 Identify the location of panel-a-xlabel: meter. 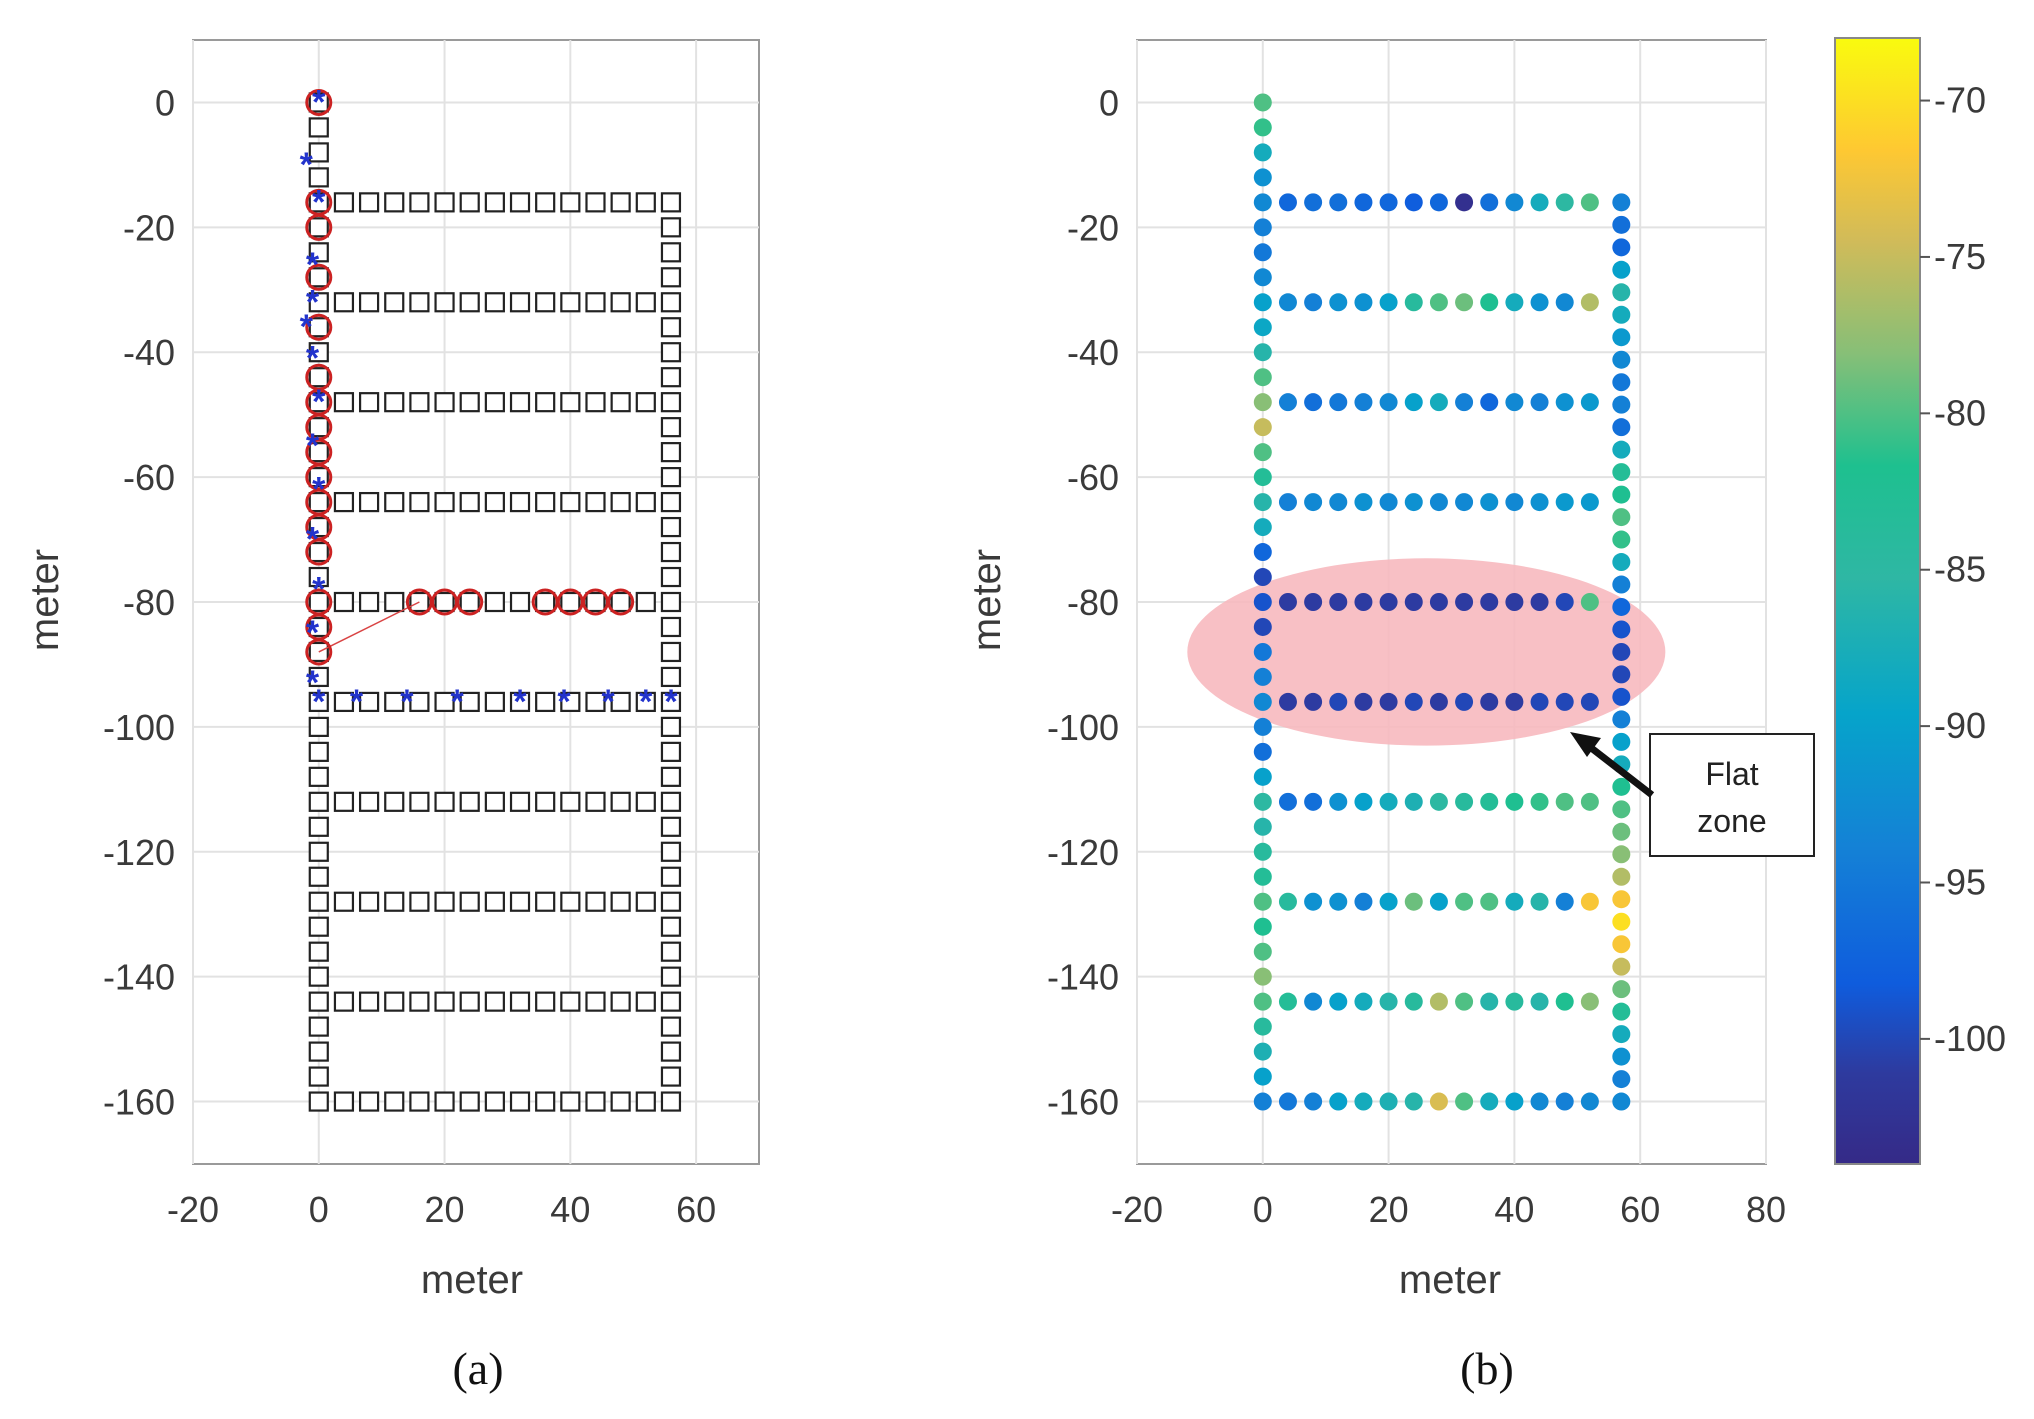
(472, 1280).